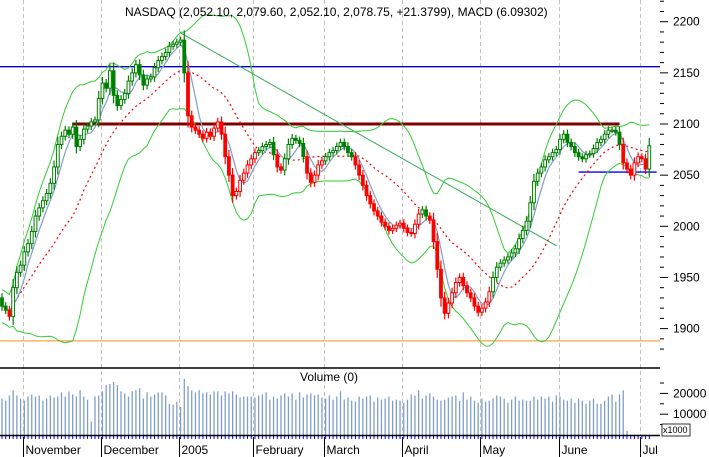 The height and width of the screenshot is (457, 709). I want to click on price-tick-label: 2050, so click(686, 175).